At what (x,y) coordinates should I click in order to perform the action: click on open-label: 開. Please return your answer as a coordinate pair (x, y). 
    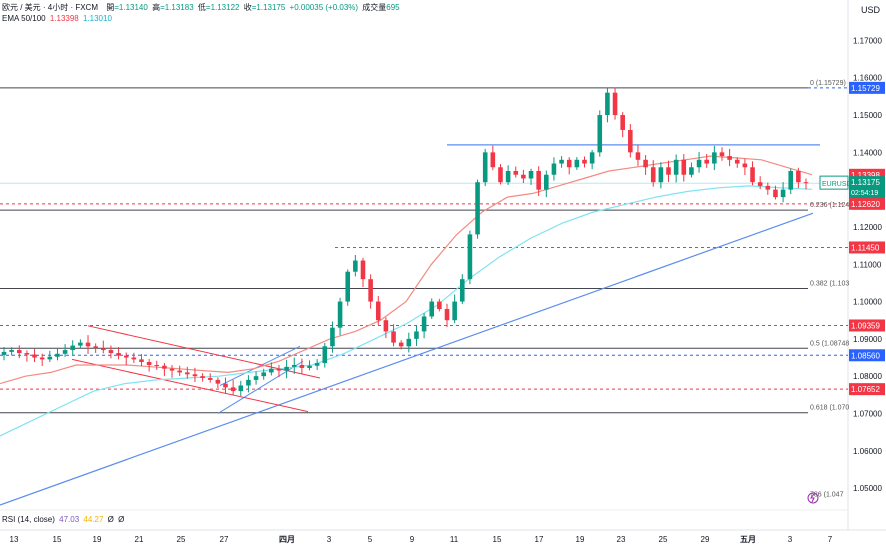
    Looking at the image, I should click on (110, 7).